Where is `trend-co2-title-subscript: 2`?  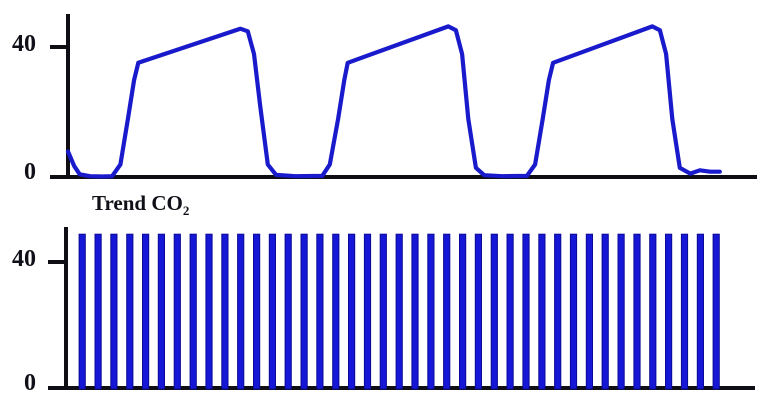
trend-co2-title-subscript: 2 is located at coordinates (186, 211).